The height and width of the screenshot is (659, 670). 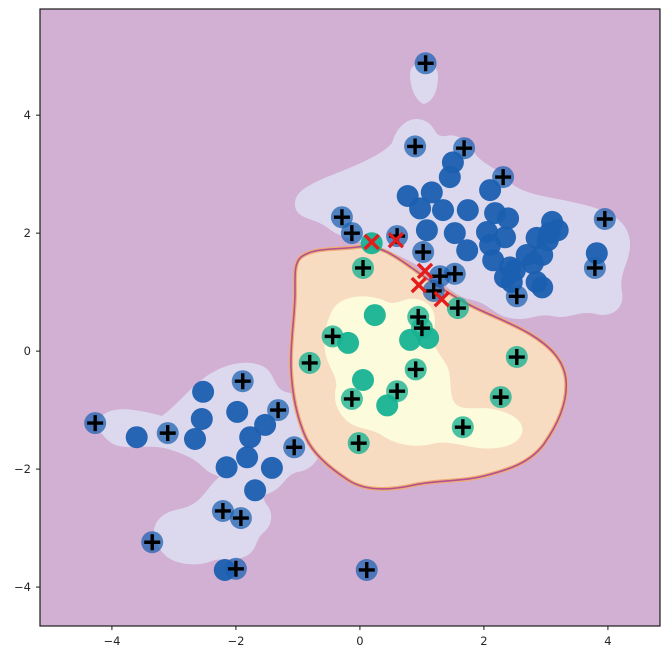 I want to click on inlier-soft-region-bottom, so click(x=212, y=517).